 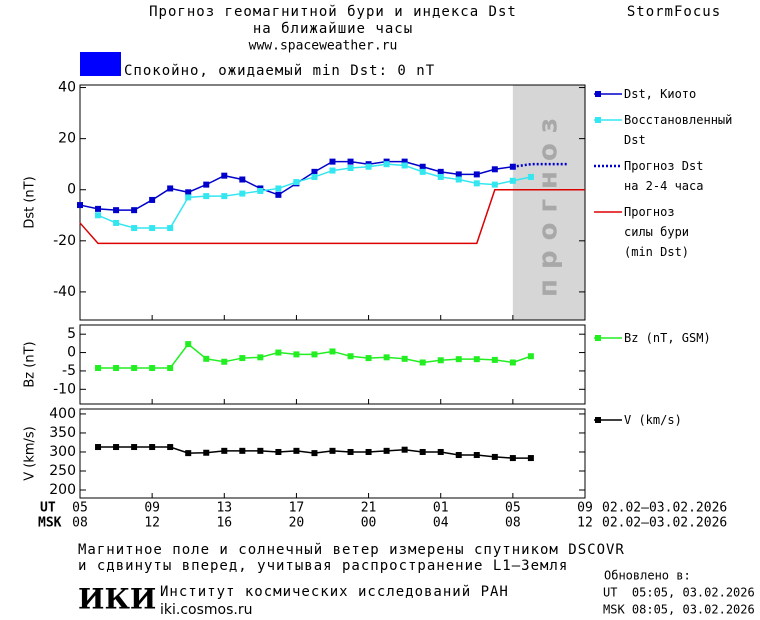 What do you see at coordinates (647, 576) in the screenshot?
I see `updated: Обновлено в:` at bounding box center [647, 576].